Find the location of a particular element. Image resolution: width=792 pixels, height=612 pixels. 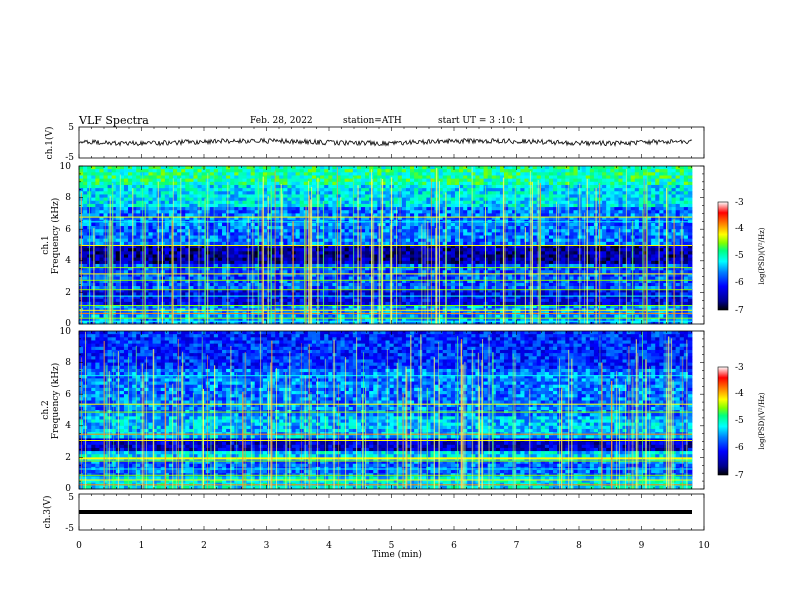

ch2-ytick-8: 8 is located at coordinates (68, 363).